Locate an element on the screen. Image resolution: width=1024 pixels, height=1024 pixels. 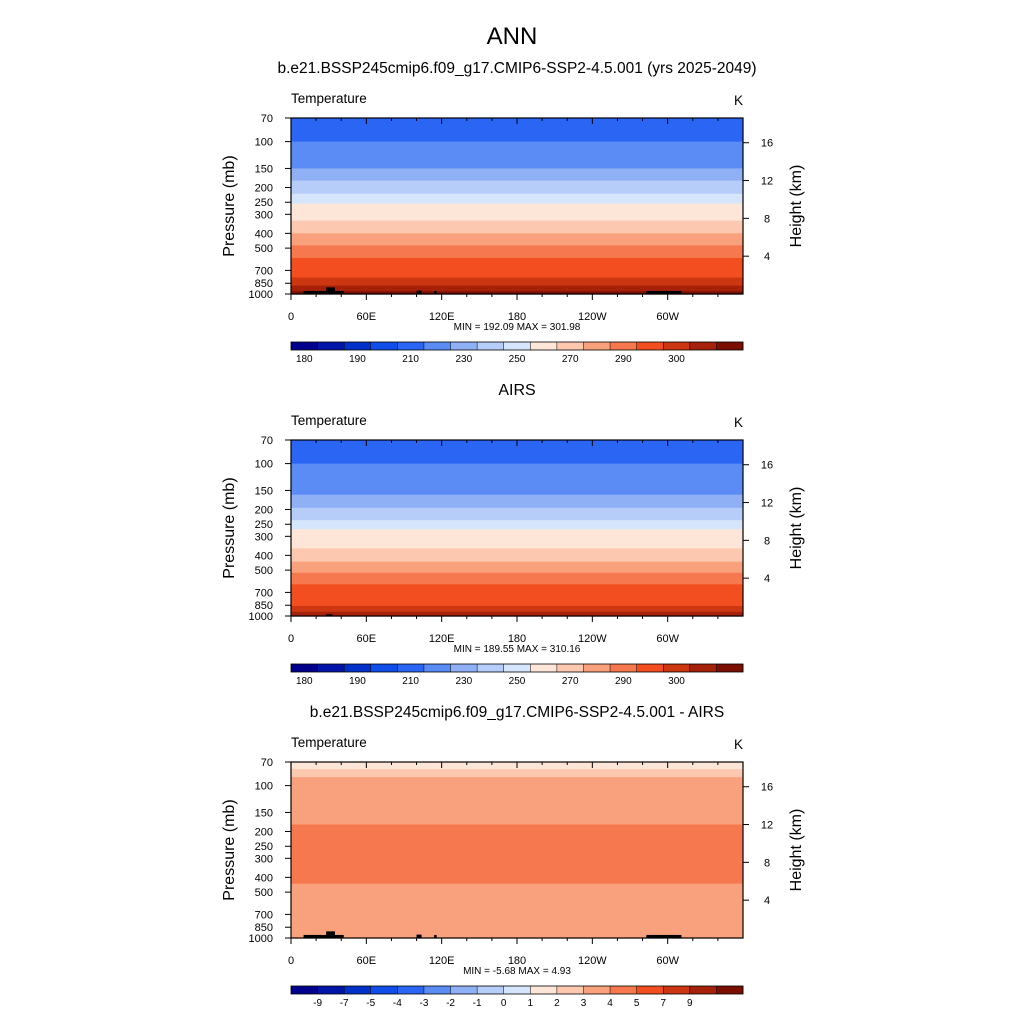
y-tick-label: 850 is located at coordinates (264, 928).